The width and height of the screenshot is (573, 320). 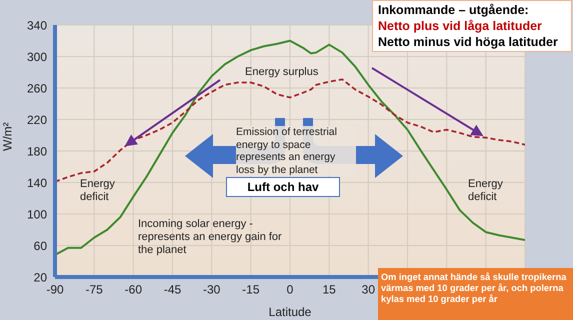 What do you see at coordinates (37, 151) in the screenshot?
I see `y-tick-label: 180` at bounding box center [37, 151].